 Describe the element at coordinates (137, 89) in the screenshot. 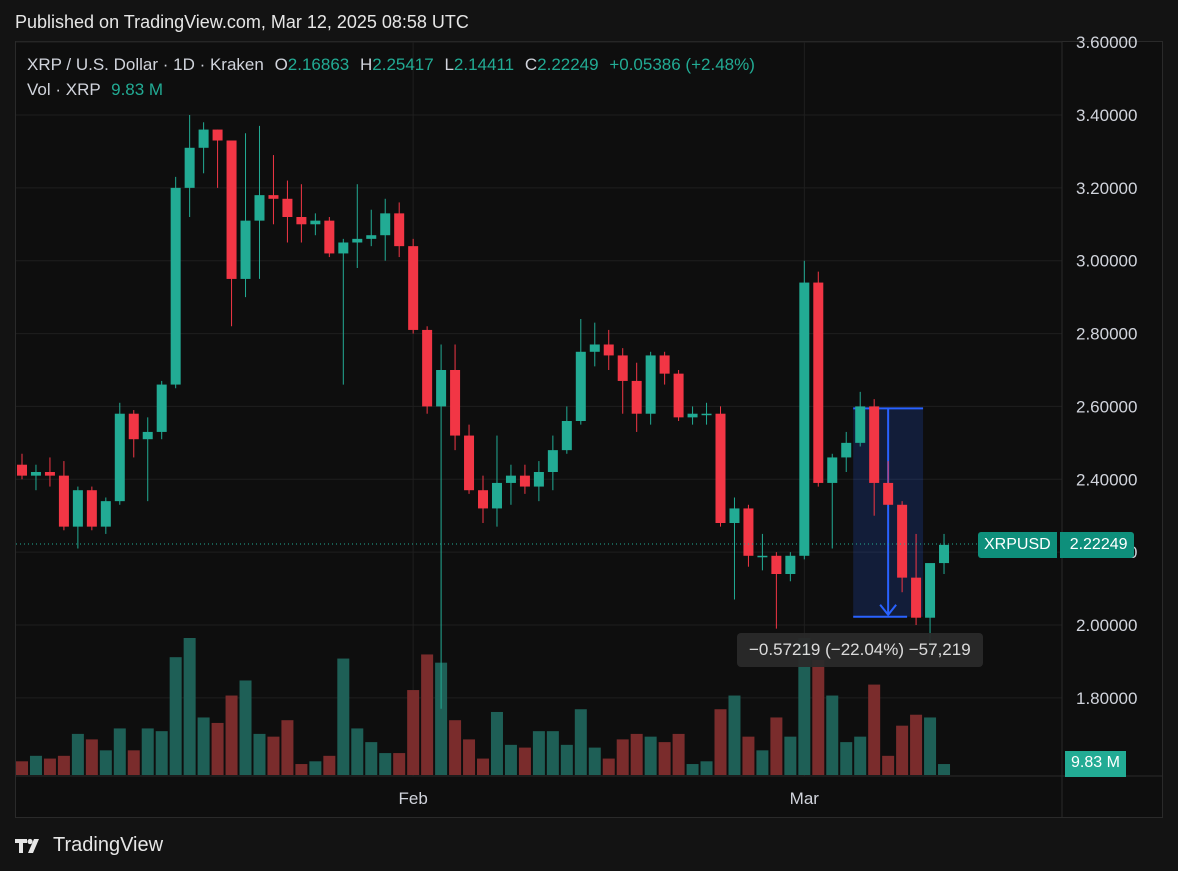

I see `volume-value: 9.83 M` at that location.